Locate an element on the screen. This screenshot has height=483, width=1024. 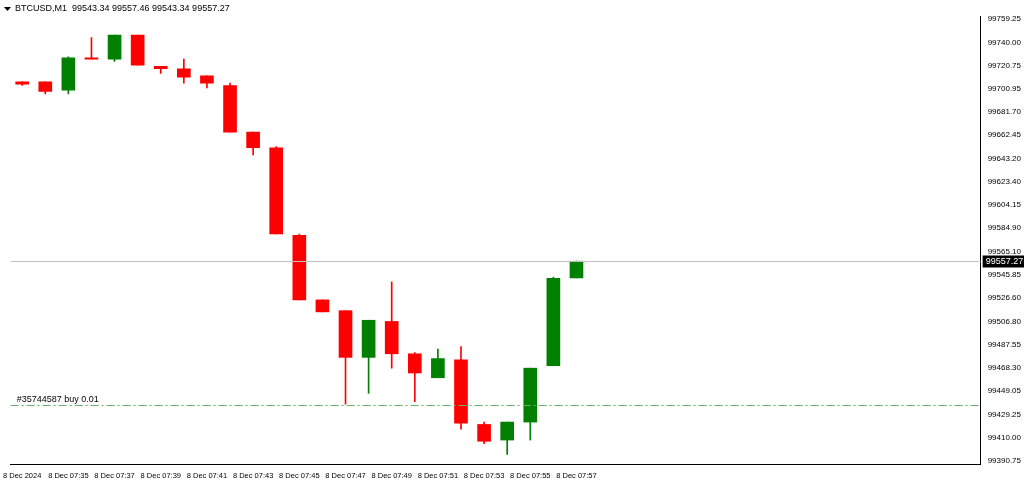
y-tick-label: 99740.00 is located at coordinates (1004, 42).